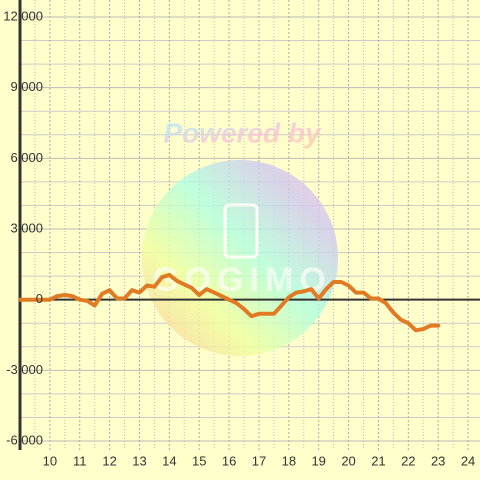 The image size is (480, 480). What do you see at coordinates (26, 227) in the screenshot?
I see `y-tick-label: 3,000` at bounding box center [26, 227].